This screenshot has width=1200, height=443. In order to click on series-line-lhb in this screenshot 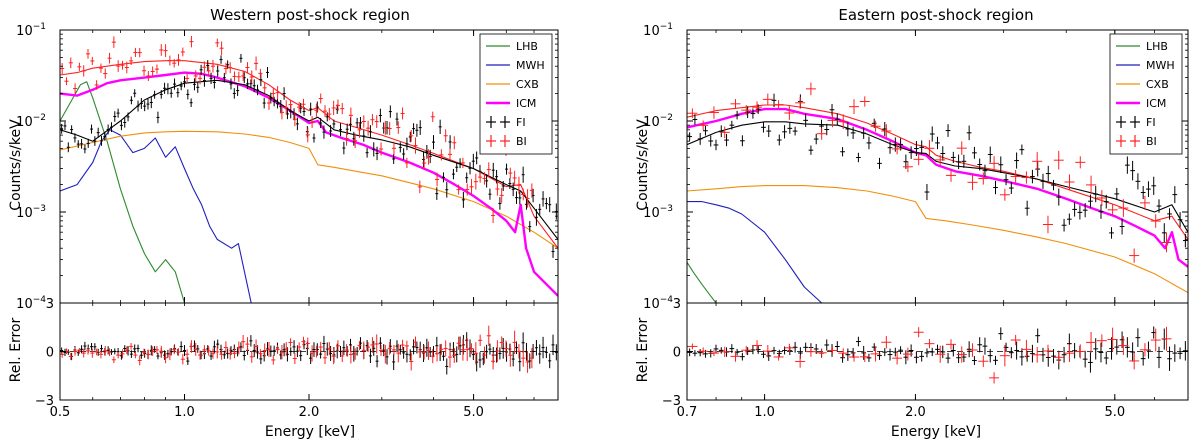, I will do `click(123, 192)`.